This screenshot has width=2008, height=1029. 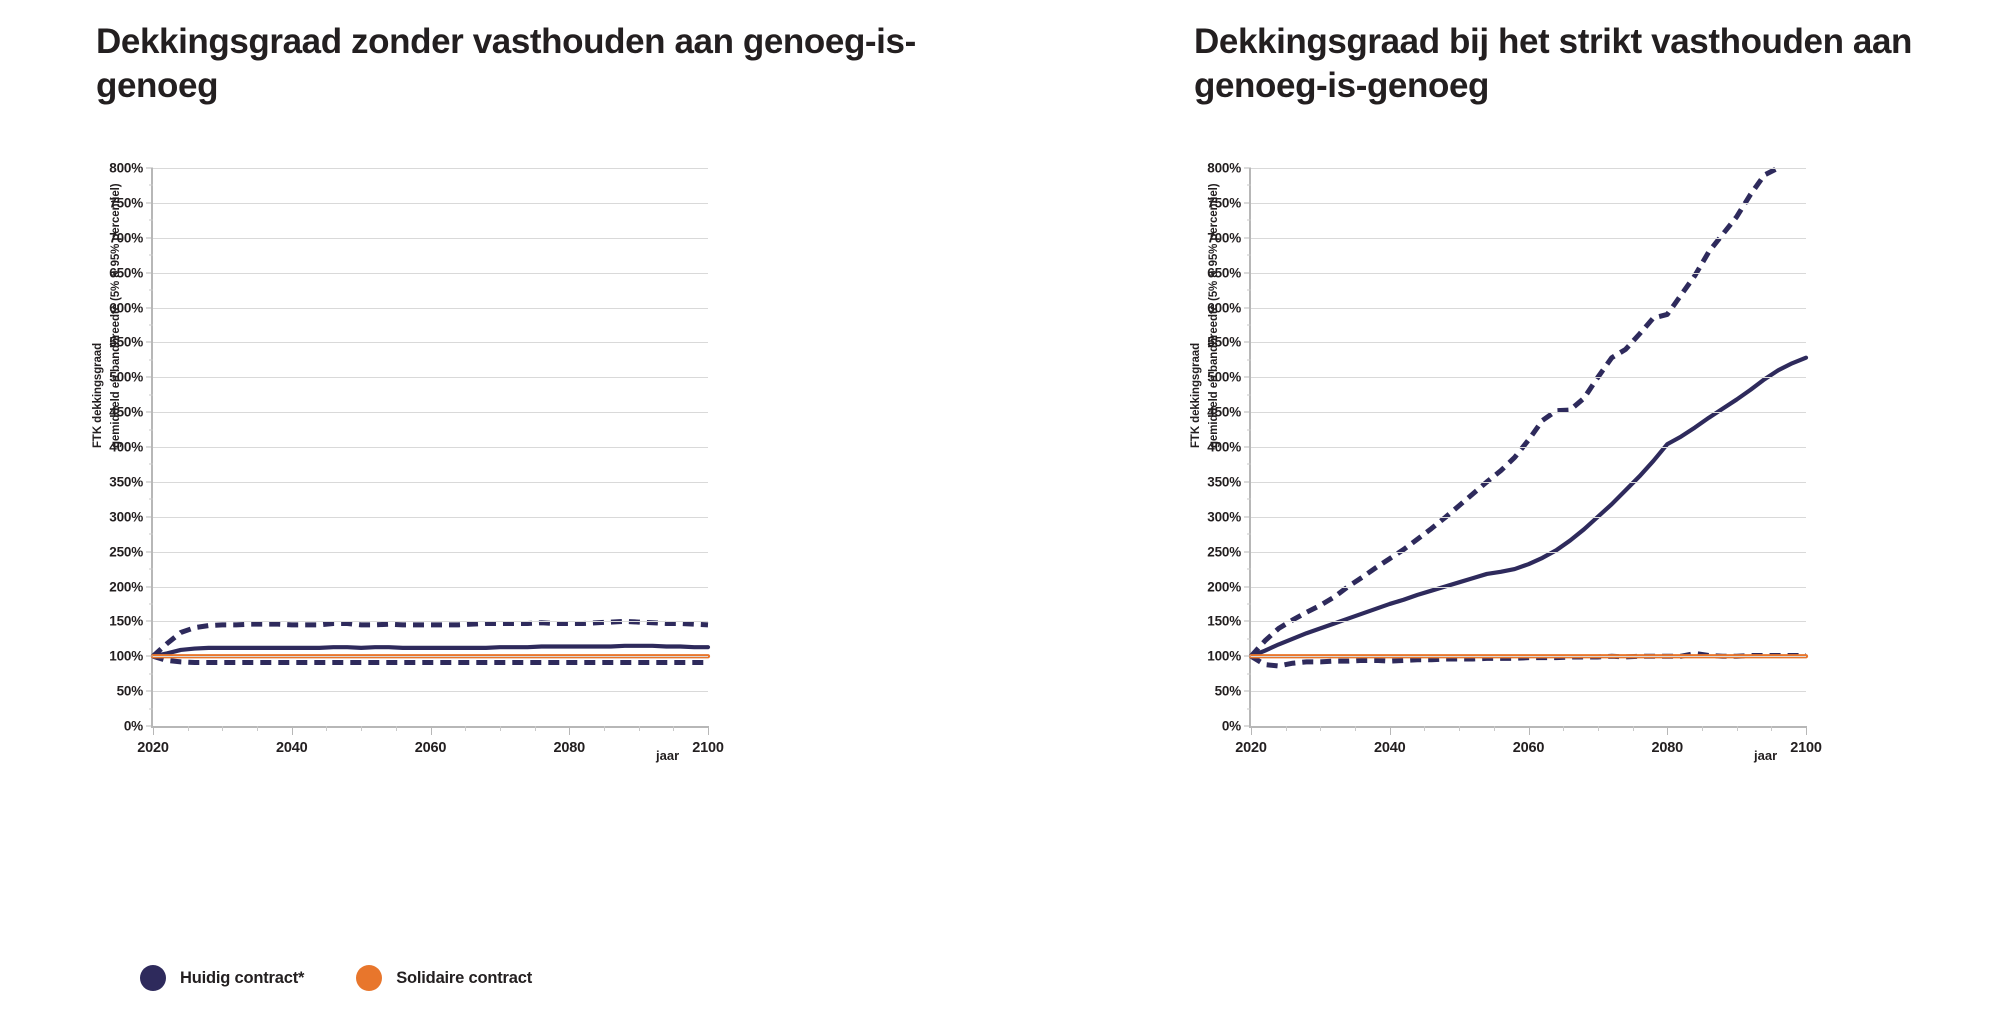 What do you see at coordinates (126, 203) in the screenshot?
I see `y-axis-tick-label: 750%` at bounding box center [126, 203].